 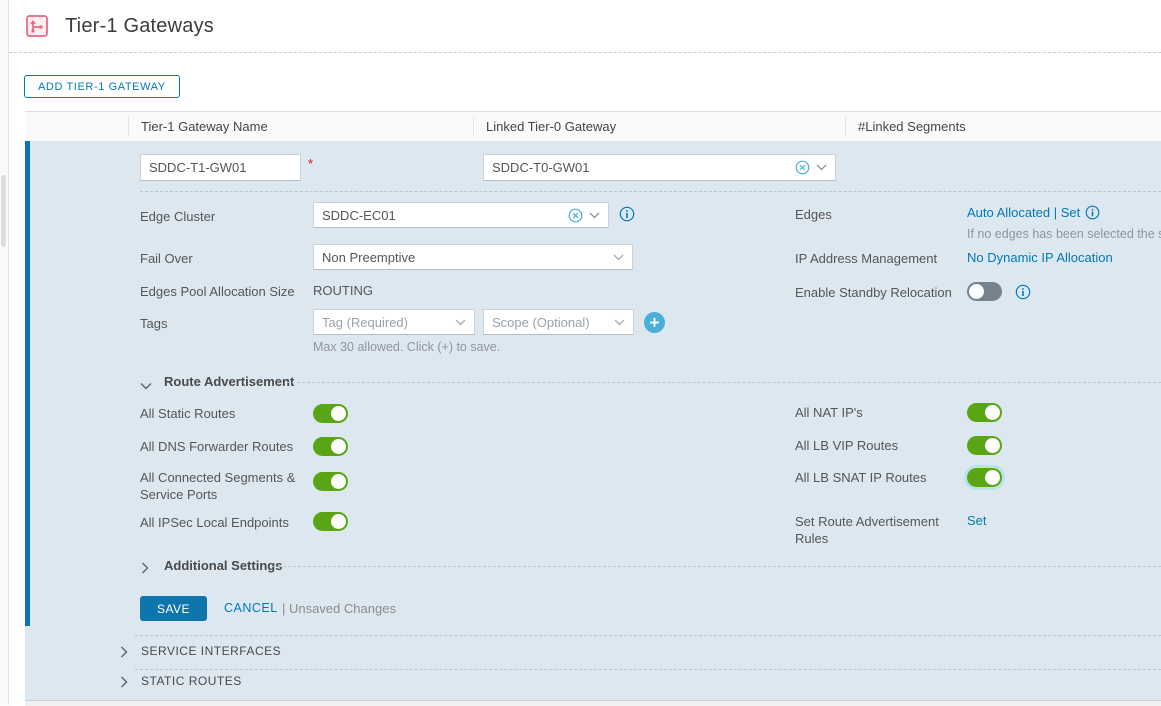 What do you see at coordinates (659, 167) in the screenshot?
I see `linked-tier0-select: SDDC-T0-GW01` at bounding box center [659, 167].